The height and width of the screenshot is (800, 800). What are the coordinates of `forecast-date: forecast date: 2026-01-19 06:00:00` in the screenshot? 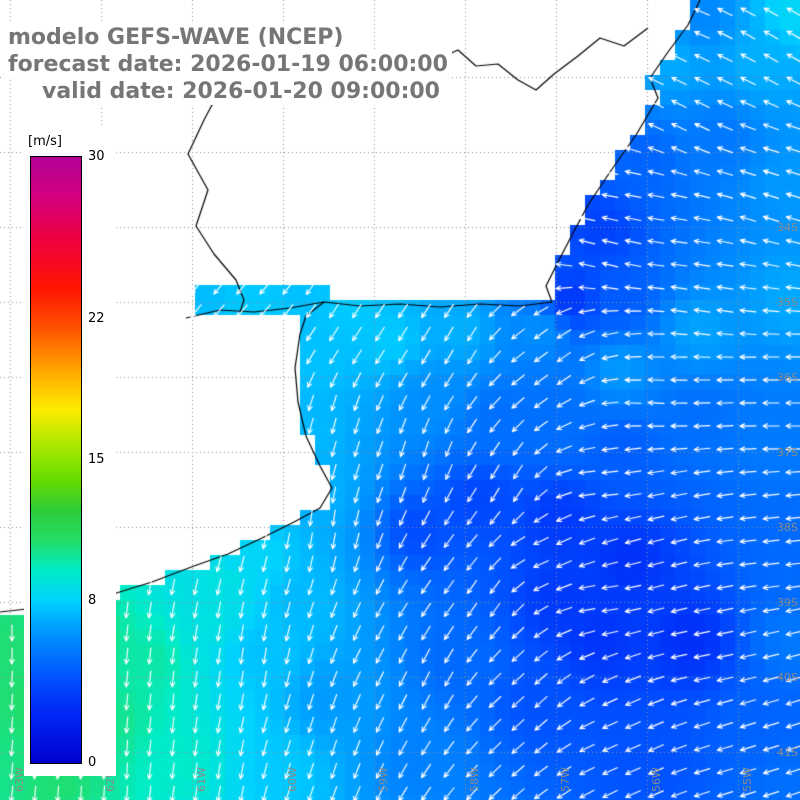 It's located at (228, 64).